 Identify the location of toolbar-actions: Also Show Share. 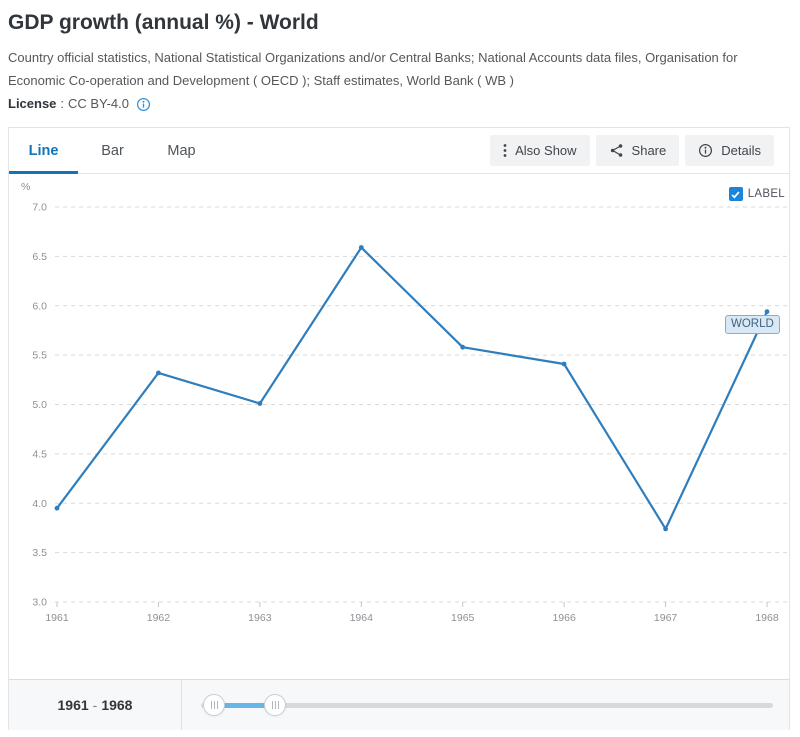
(639, 150).